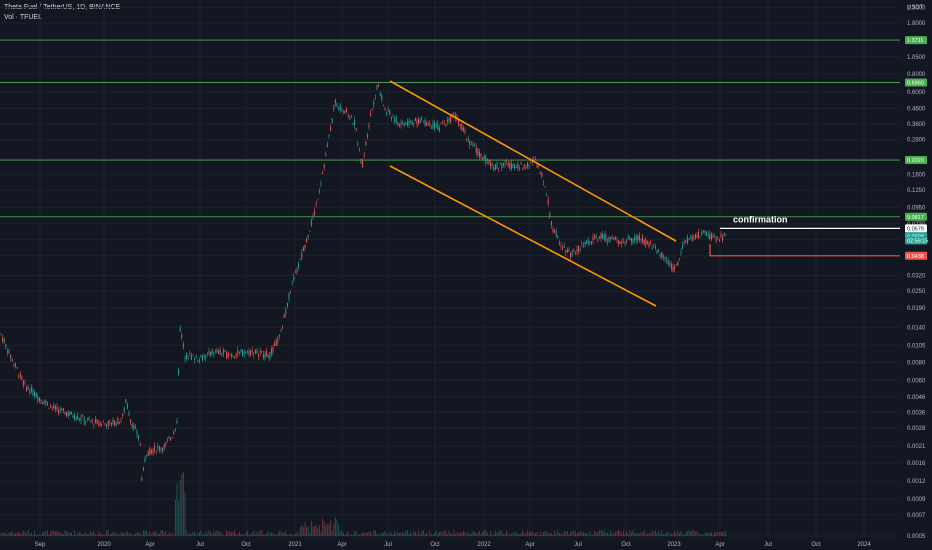  What do you see at coordinates (915, 229) in the screenshot?
I see `price-tag-label: 0.0679` at bounding box center [915, 229].